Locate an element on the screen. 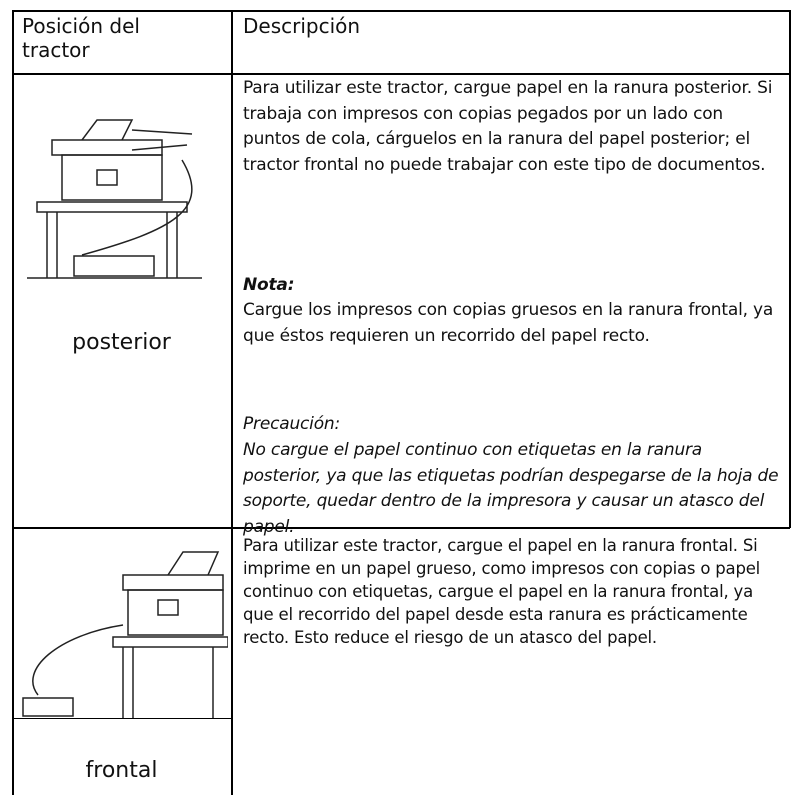  note-title: Nota: is located at coordinates (269, 285).